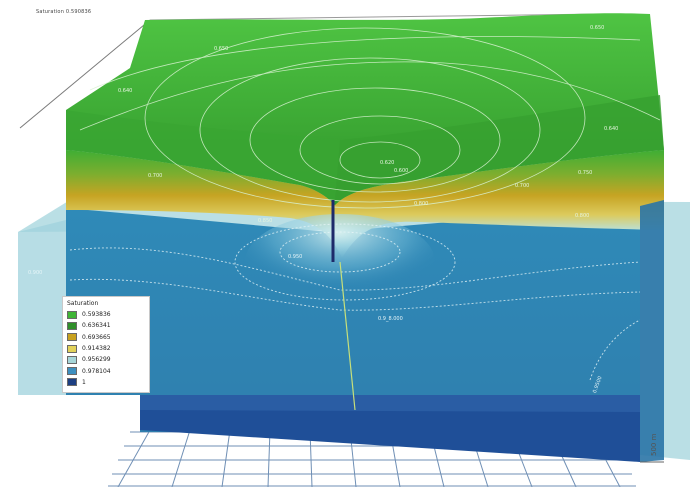 The width and height of the screenshot is (698, 487). Describe the element at coordinates (64, 12) in the screenshot. I see `view-title: Saturation 0.590836` at that location.